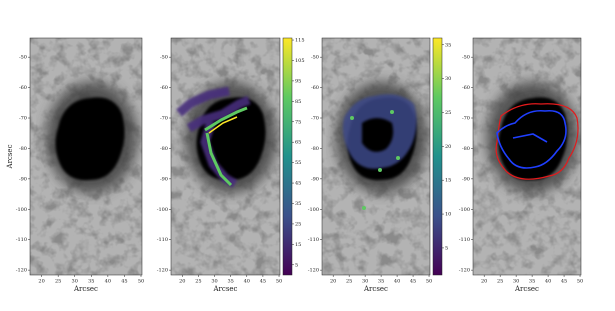  What do you see at coordinates (90, 139) in the screenshot?
I see `umbra` at bounding box center [90, 139].